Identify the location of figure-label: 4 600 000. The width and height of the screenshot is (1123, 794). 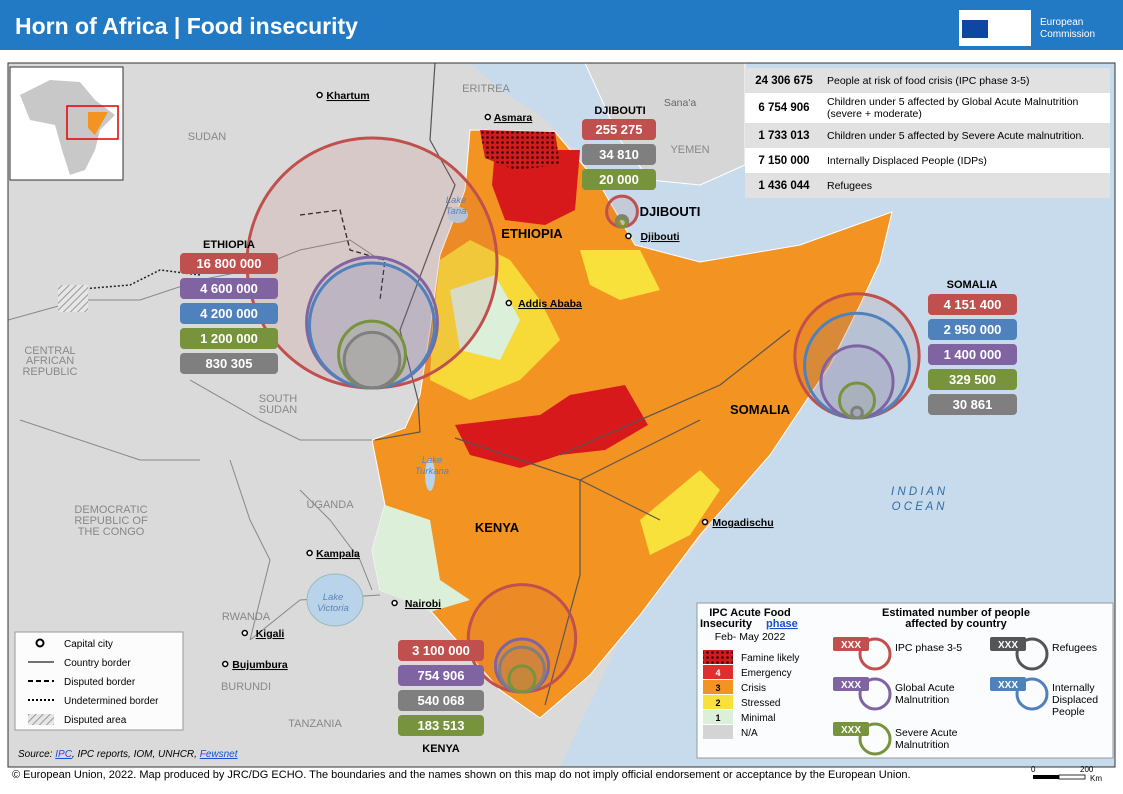
(229, 288).